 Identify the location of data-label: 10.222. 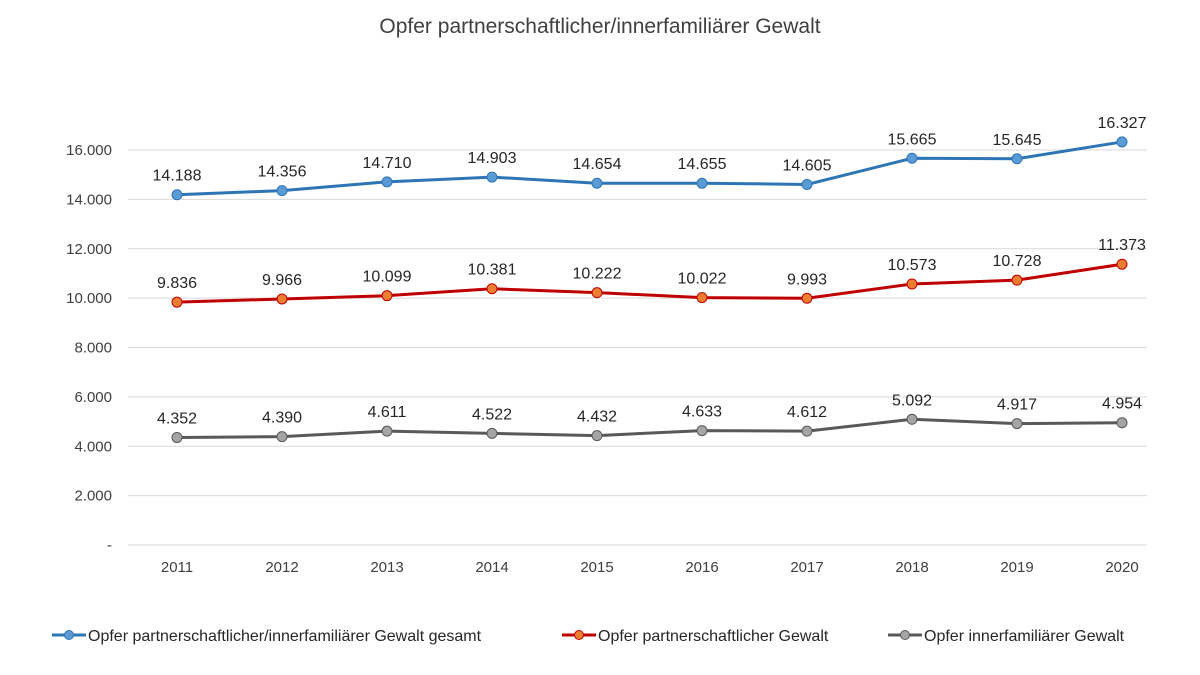
(597, 274).